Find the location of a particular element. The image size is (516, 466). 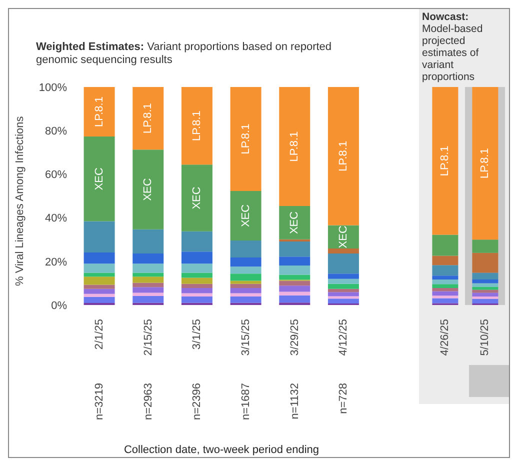

y-tick-label: 80% is located at coordinates (56, 132).